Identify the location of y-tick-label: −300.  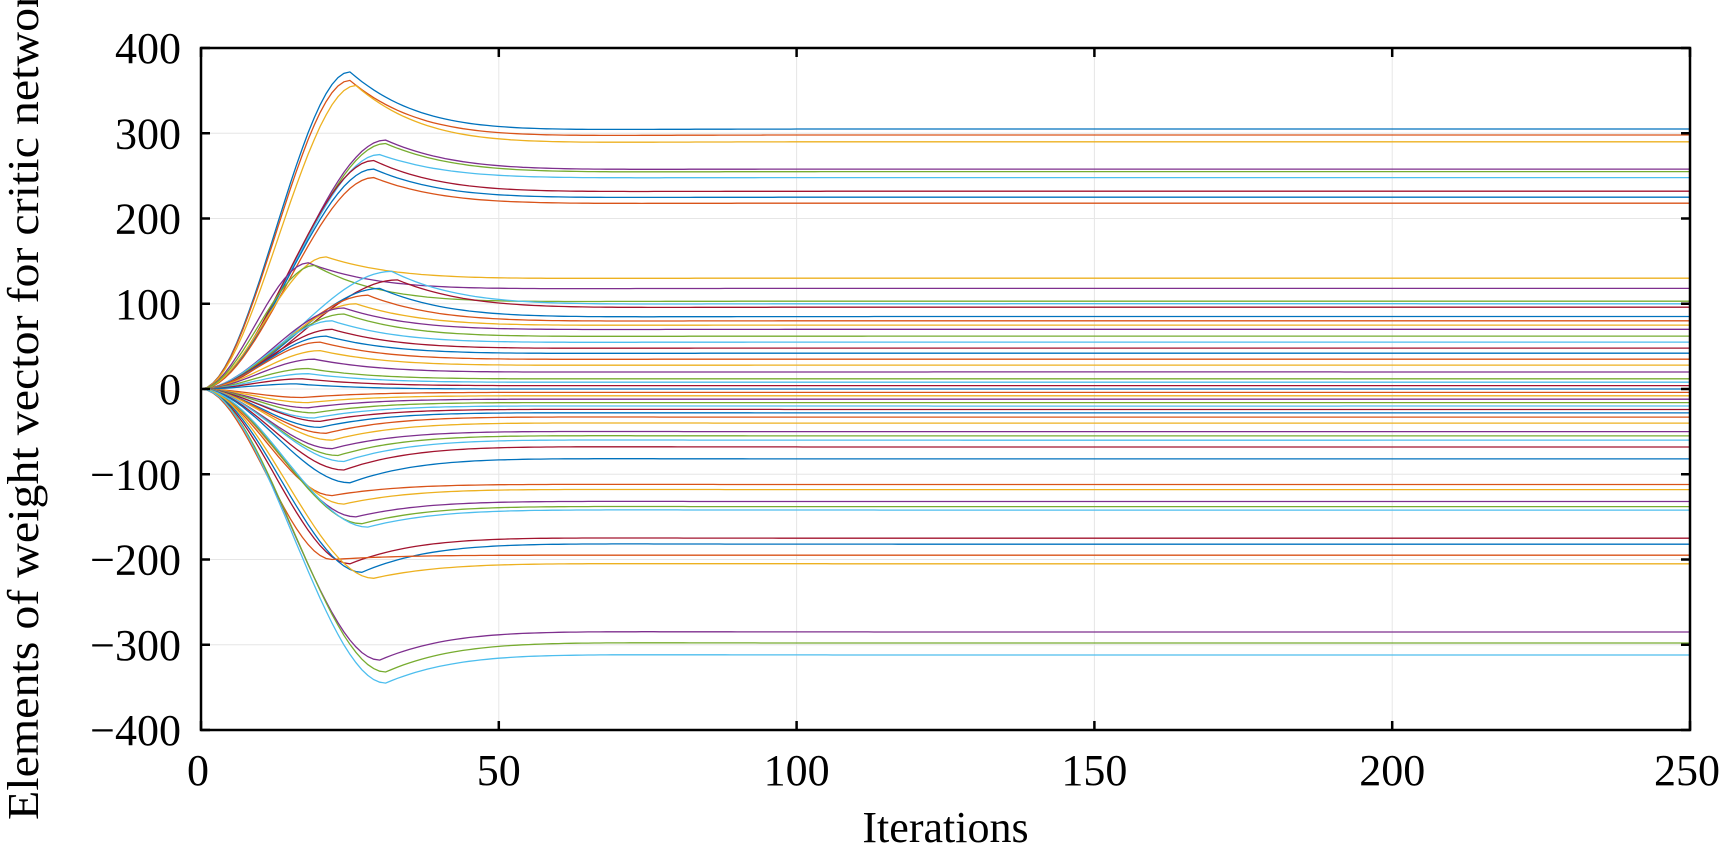
(135, 645).